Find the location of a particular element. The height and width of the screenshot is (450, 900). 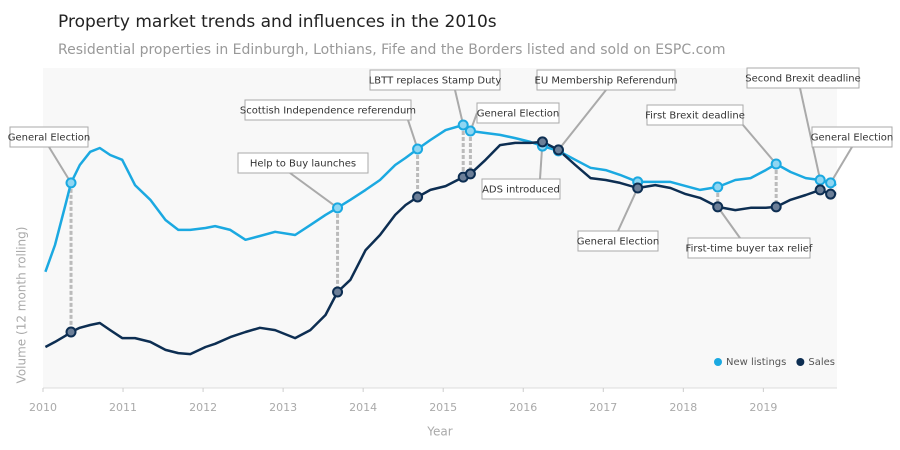

annotation-label: Second Brexit deadline is located at coordinates (803, 79).